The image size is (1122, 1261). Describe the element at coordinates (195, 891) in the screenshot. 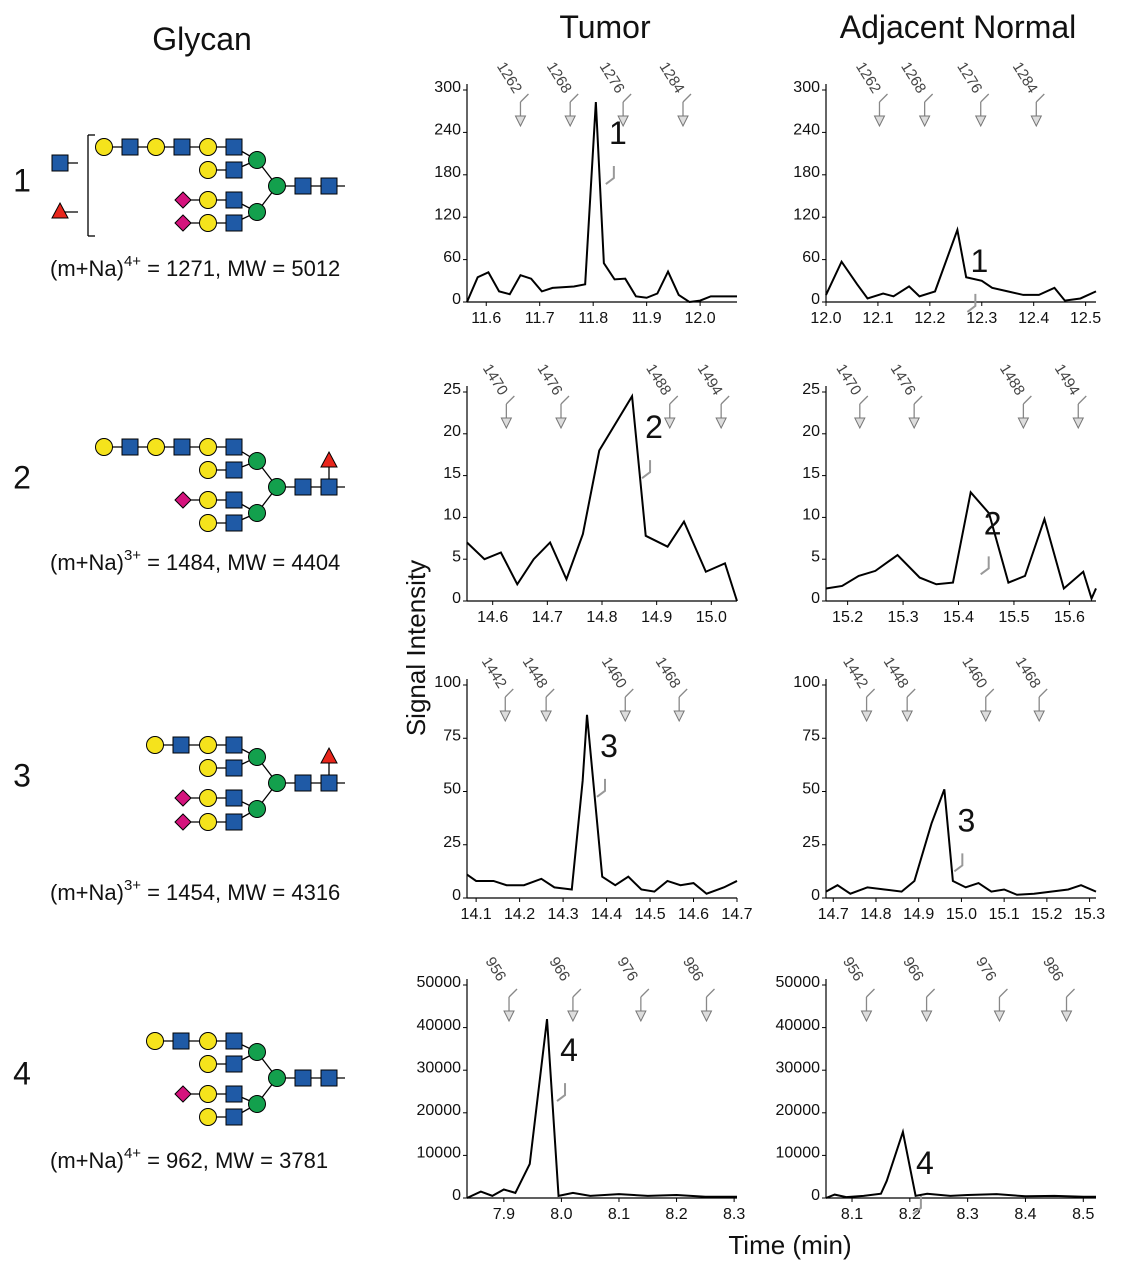

I see `glycan-formula: (m+Na)3+ = 1454, MW = 4316` at that location.